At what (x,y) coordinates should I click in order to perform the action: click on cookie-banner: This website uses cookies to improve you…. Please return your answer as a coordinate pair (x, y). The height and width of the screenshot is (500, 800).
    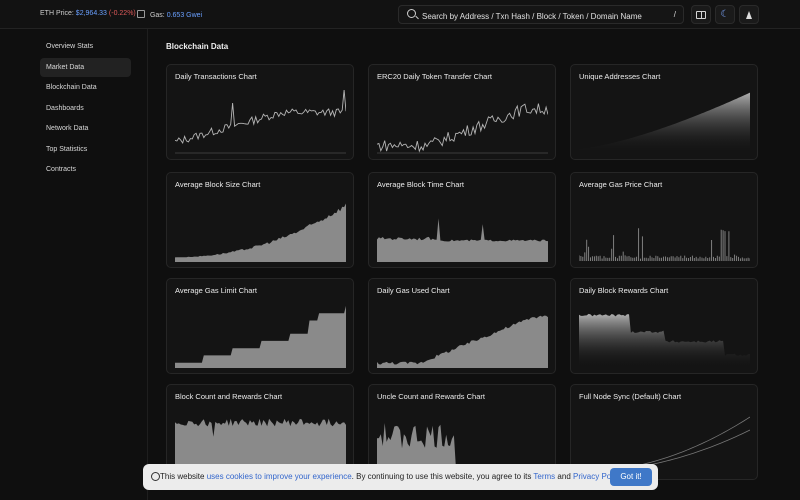
    Looking at the image, I should click on (400, 477).